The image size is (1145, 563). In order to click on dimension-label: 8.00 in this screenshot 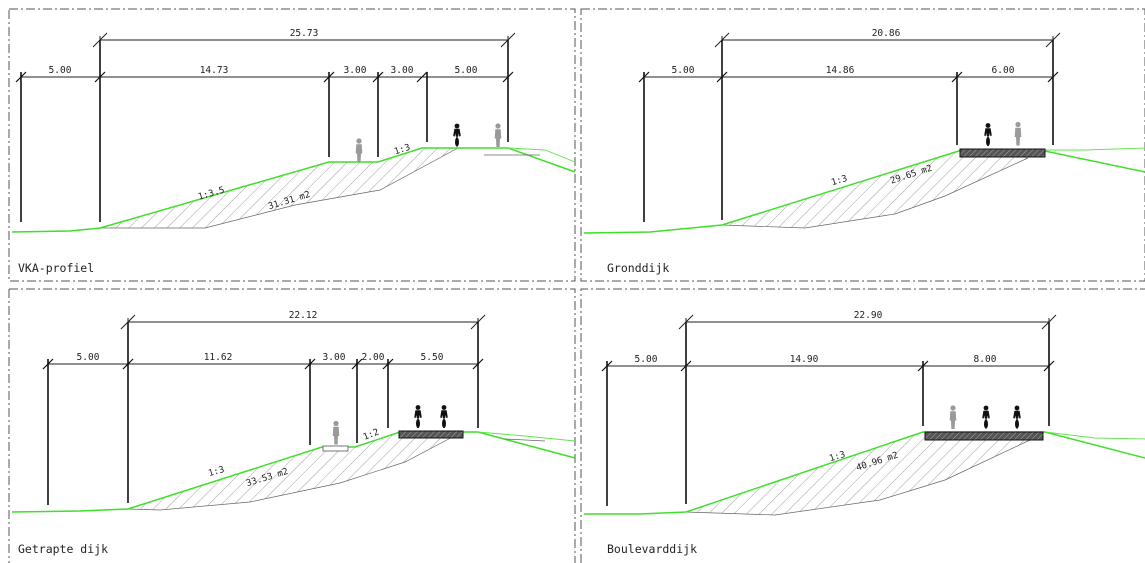, I will do `click(985, 359)`.